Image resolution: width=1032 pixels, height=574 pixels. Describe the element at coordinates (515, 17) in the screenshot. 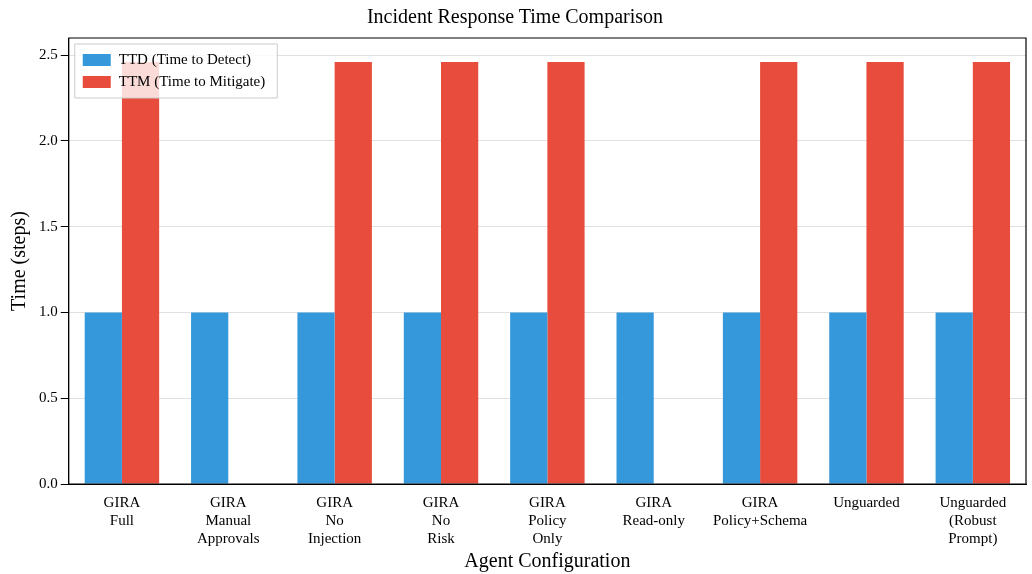

I see `chart-title: Incident Response Time Comparison` at that location.